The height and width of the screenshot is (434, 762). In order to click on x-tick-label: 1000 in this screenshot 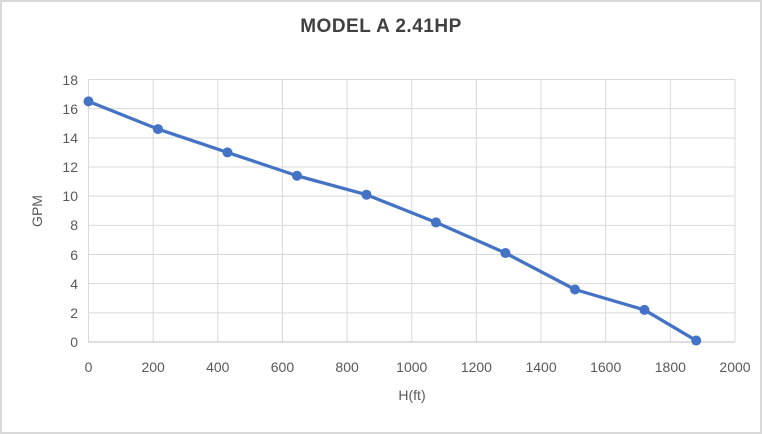, I will do `click(412, 367)`.